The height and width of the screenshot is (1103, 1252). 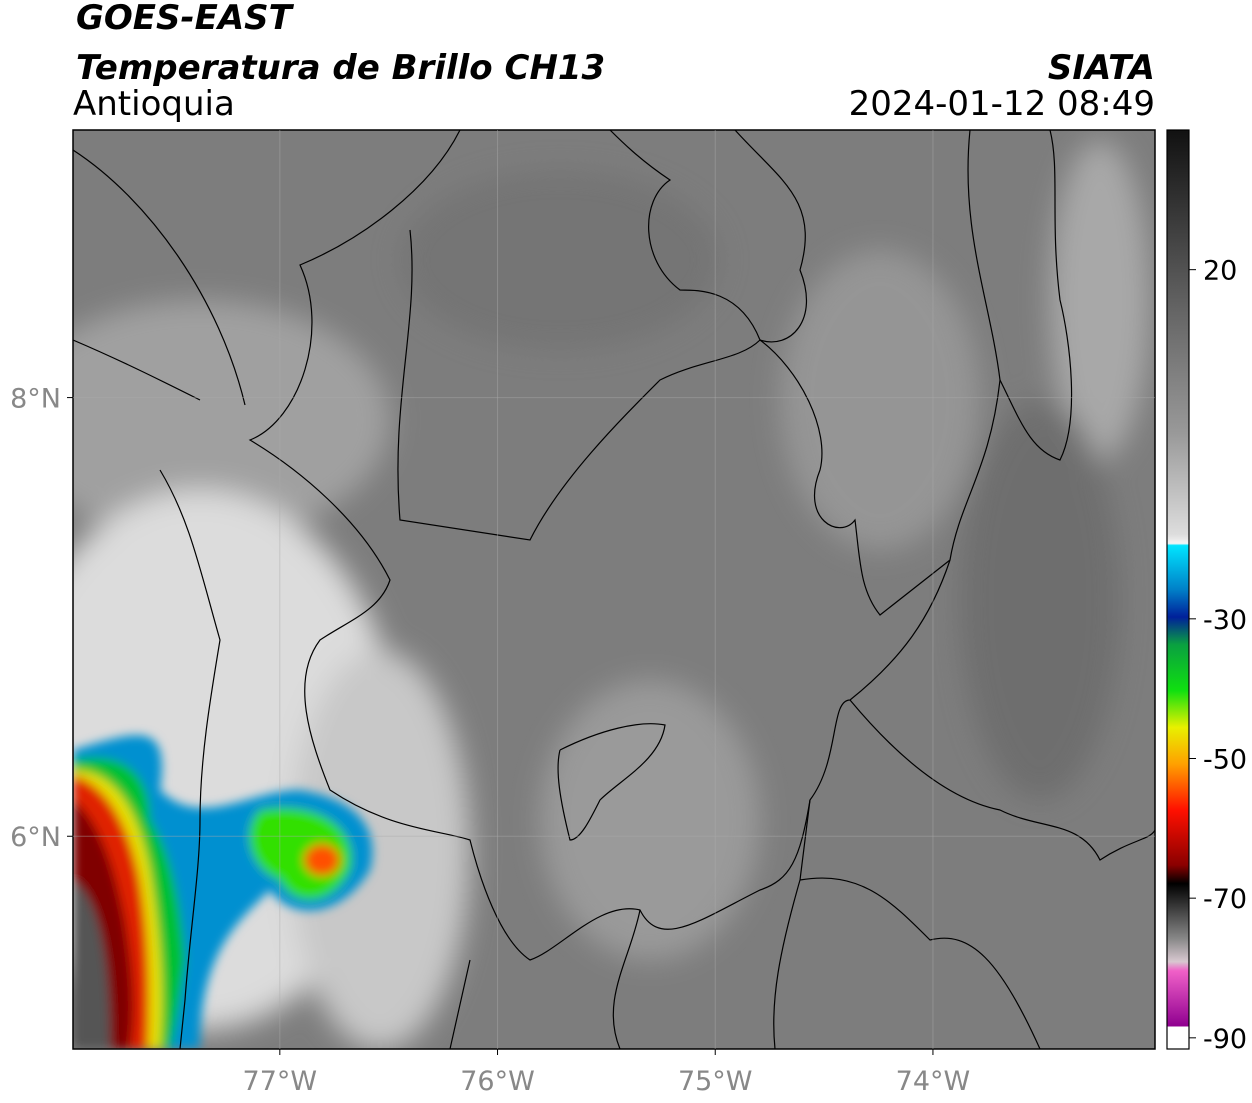 What do you see at coordinates (35, 837) in the screenshot?
I see `y-tick-label: 6°N` at bounding box center [35, 837].